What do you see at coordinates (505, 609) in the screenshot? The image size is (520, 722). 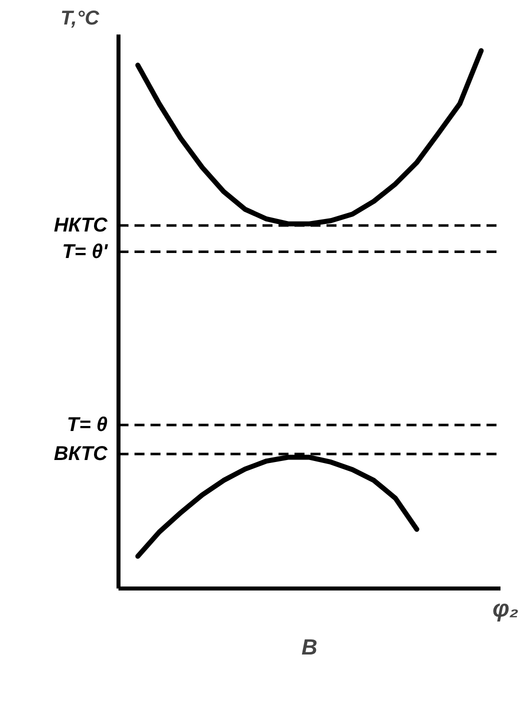 I see `x-axis-title: φ₂` at bounding box center [505, 609].